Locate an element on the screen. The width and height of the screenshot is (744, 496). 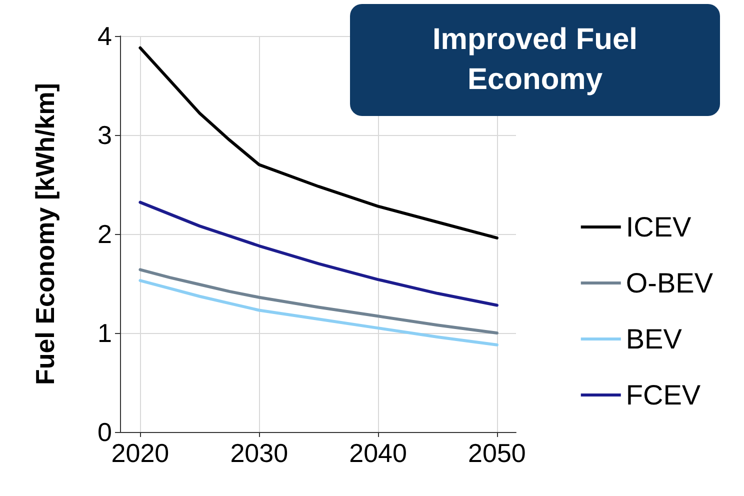
y-tick-label: 1 is located at coordinates (105, 333).